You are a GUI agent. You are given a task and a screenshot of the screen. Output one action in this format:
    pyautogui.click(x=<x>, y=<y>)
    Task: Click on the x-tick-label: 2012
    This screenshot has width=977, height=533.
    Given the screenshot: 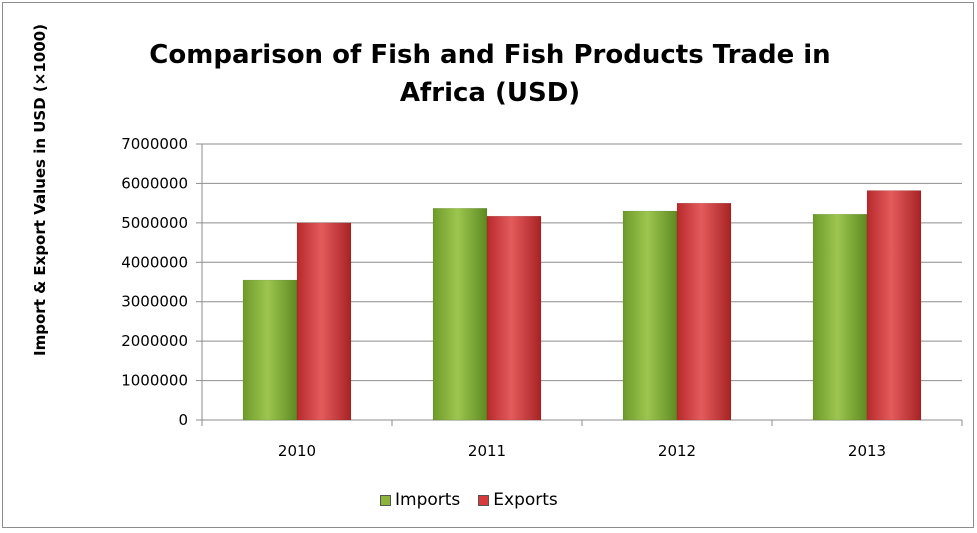 What is the action you would take?
    pyautogui.click(x=677, y=451)
    